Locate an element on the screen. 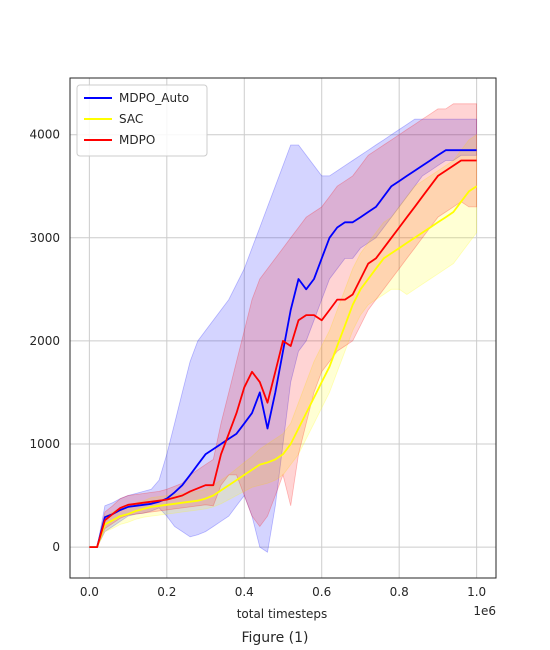 Image resolution: width=550 pixels, height=650 pixels. x-axis-ticks: 0.0 0.2 0.4 0.6 0.8 1.0 is located at coordinates (283, 592).